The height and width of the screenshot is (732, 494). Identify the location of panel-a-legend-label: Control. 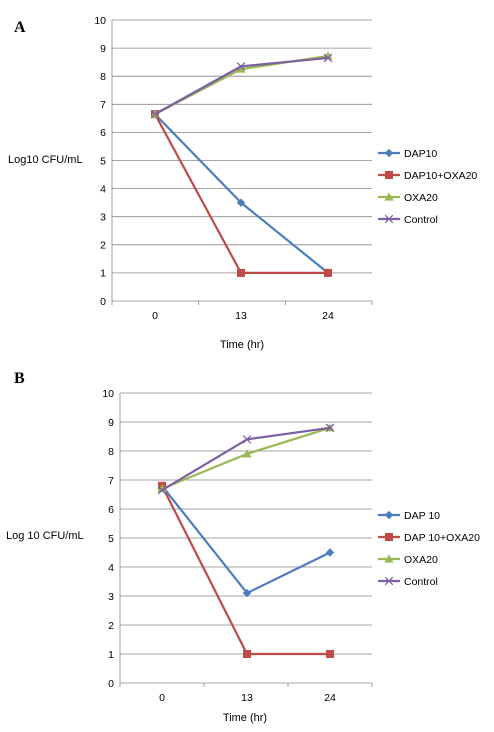
(421, 220).